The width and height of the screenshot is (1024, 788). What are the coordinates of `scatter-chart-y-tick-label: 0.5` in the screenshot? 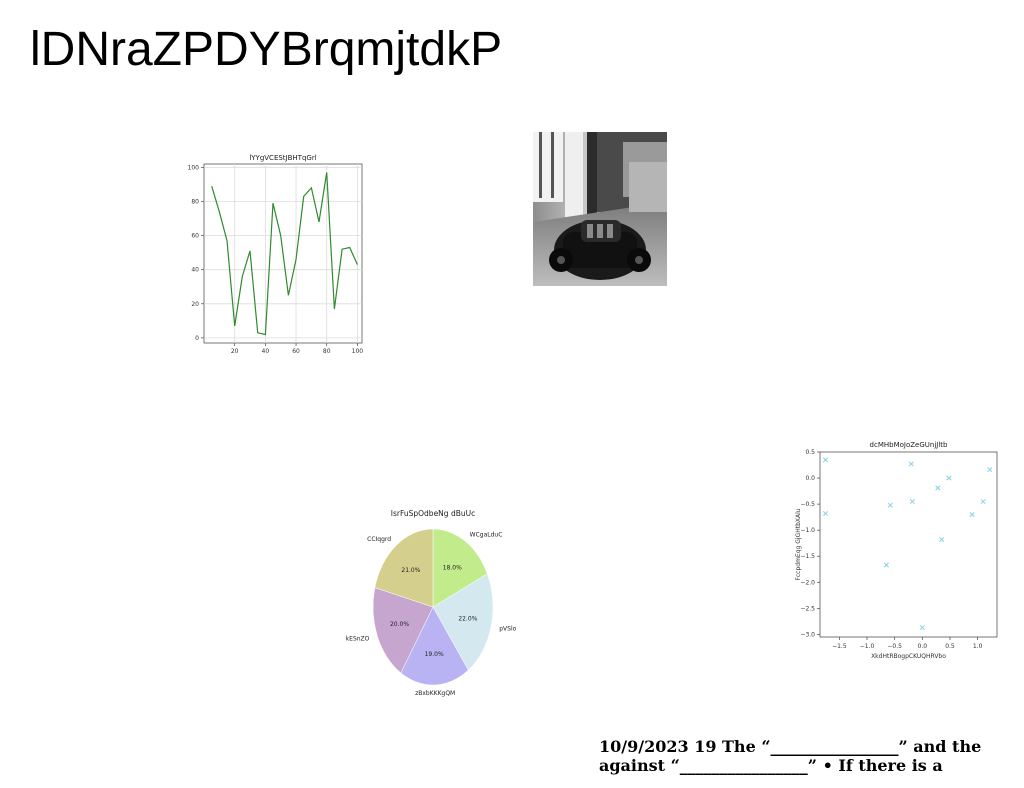 It's located at (810, 452).